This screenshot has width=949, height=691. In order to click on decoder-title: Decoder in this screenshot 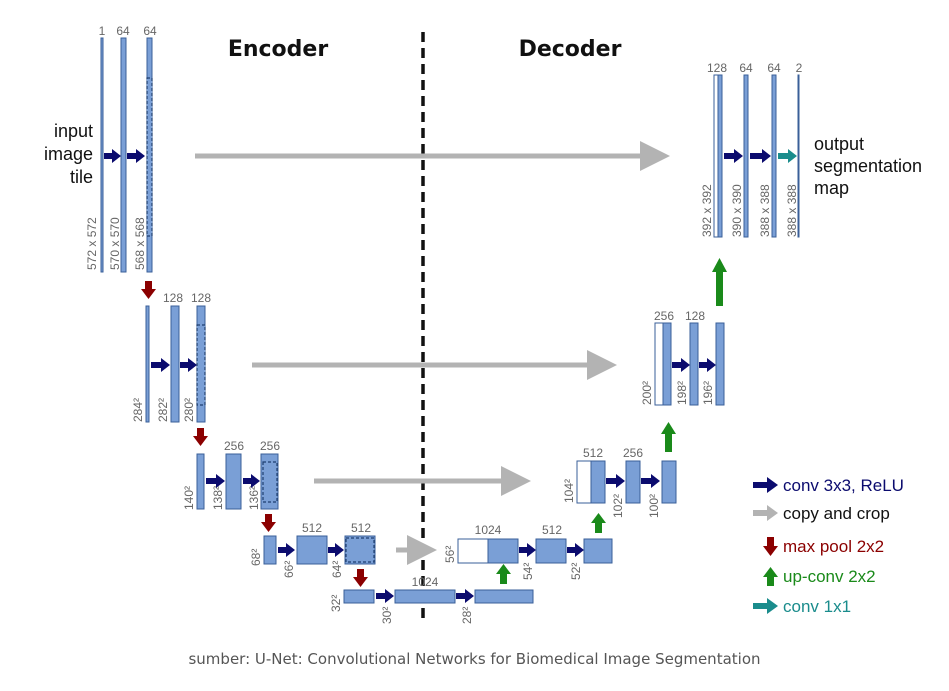, I will do `click(570, 49)`.